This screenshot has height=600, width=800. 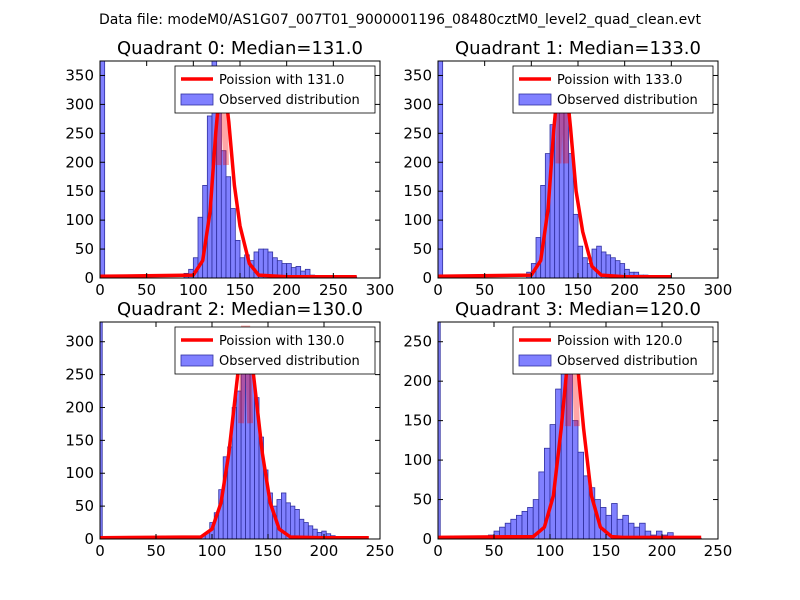 I want to click on y-axis: 0 50 100 150 200 250, so click(x=560, y=440).